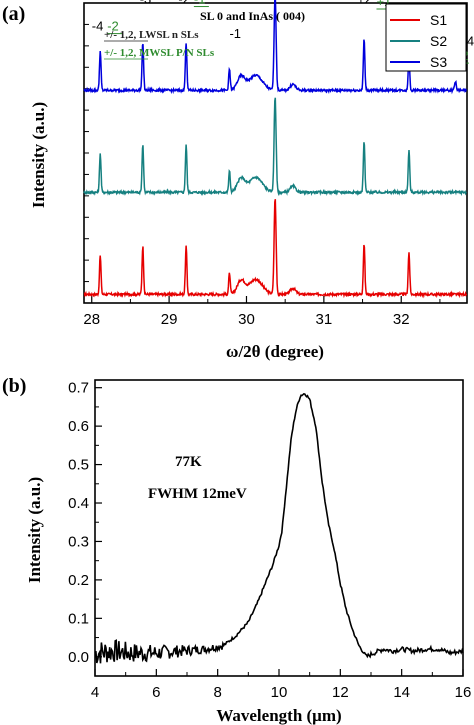 The width and height of the screenshot is (474, 725). What do you see at coordinates (95, 692) in the screenshot?
I see `x-tick-label: 4` at bounding box center [95, 692].